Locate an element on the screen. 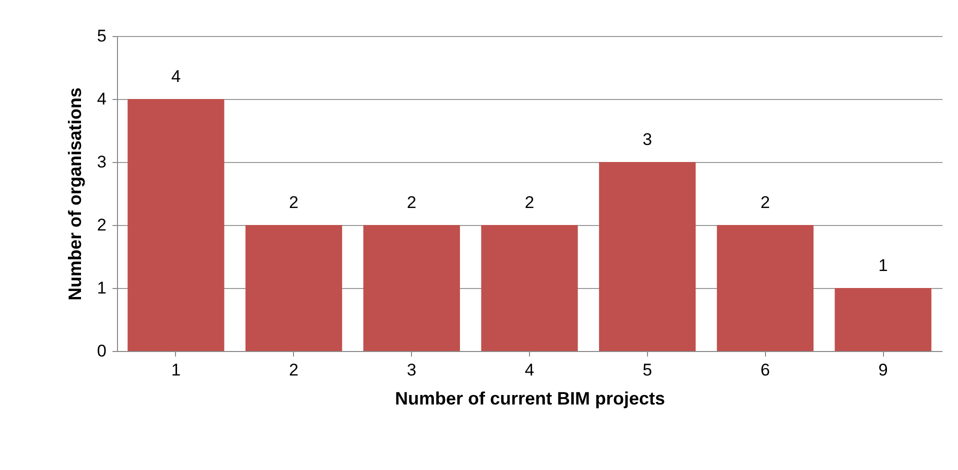  data-label: 1 is located at coordinates (883, 265).